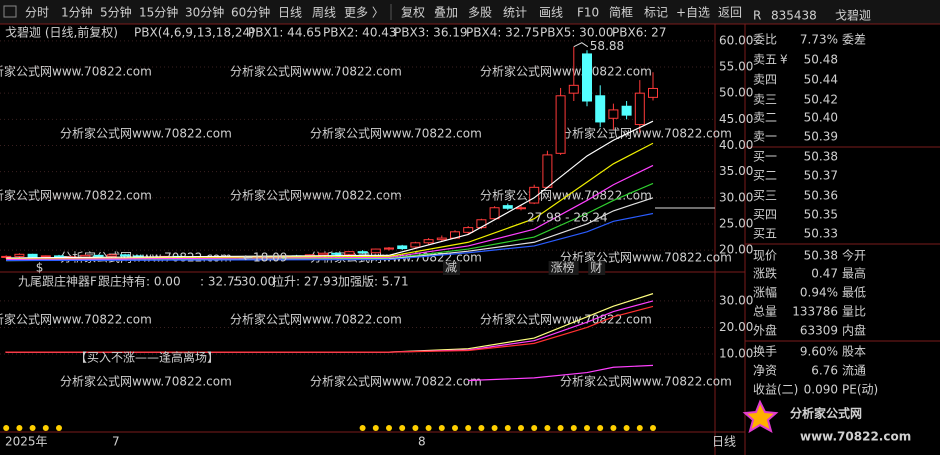  I want to click on toolbar-button: 1分钟, so click(77, 12).